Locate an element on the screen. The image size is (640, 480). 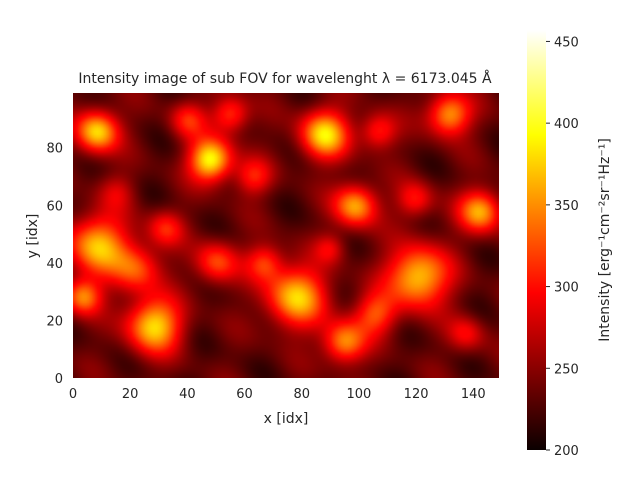
y-tick-label: 80 is located at coordinates (54, 149).